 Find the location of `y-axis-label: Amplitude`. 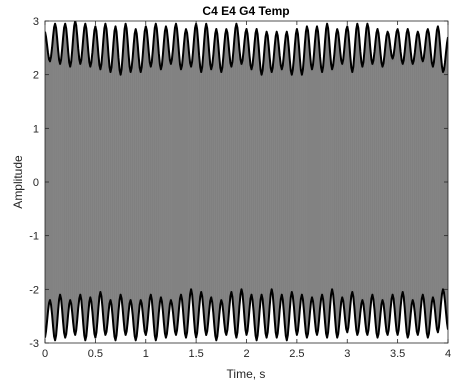

y-axis-label: Amplitude is located at coordinates (18, 182).